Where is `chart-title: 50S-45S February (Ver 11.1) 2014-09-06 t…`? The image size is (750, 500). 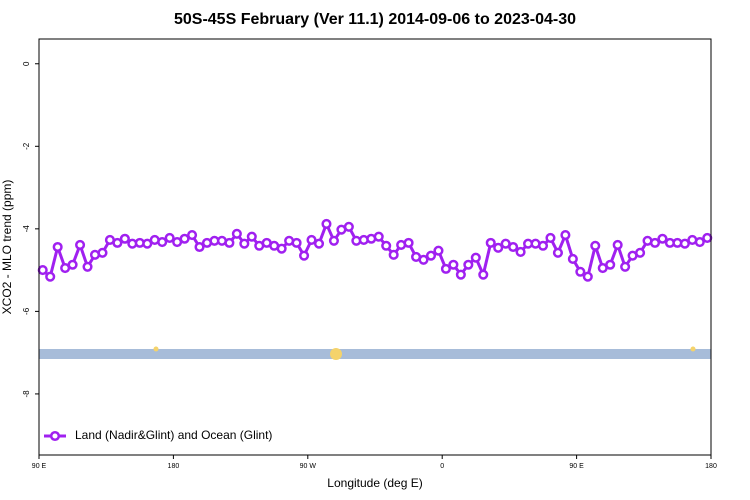
chart-title: 50S-45S February (Ver 11.1) 2014-09-06 t… is located at coordinates (375, 19).